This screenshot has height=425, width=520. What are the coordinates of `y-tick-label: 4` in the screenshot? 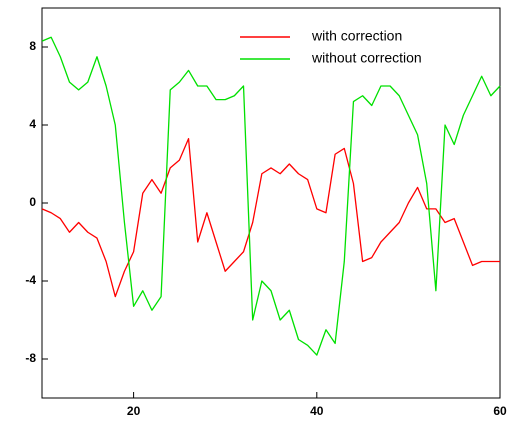 It's located at (32, 124).